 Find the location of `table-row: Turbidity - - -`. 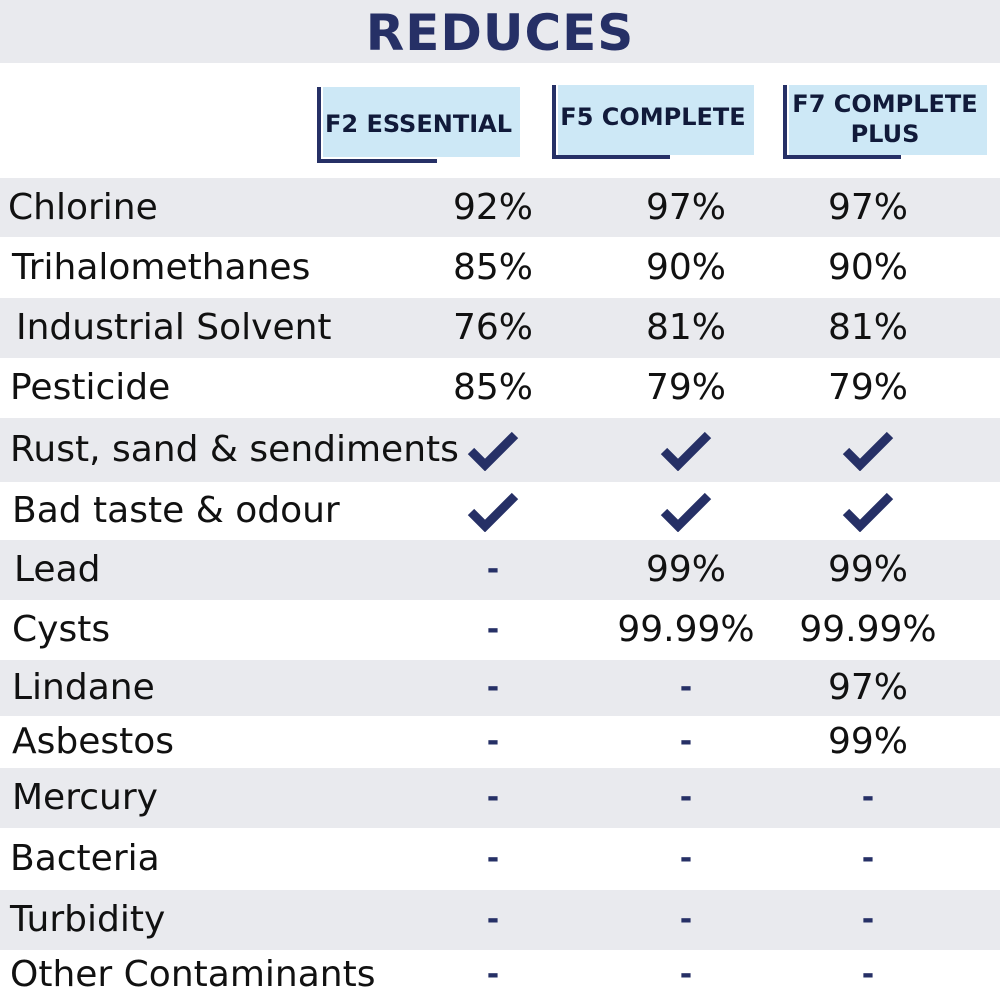

table-row: Turbidity - - - is located at coordinates (500, 920).